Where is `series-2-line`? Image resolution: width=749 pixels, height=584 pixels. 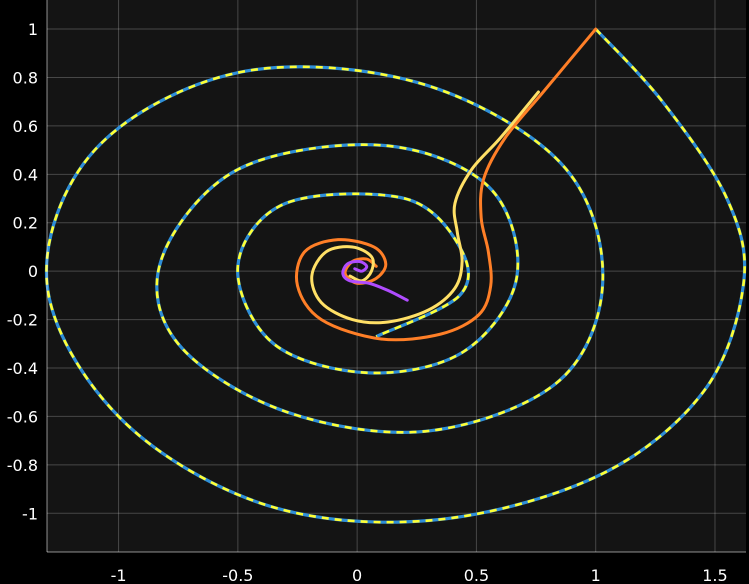
series-2-line is located at coordinates (425, 207).